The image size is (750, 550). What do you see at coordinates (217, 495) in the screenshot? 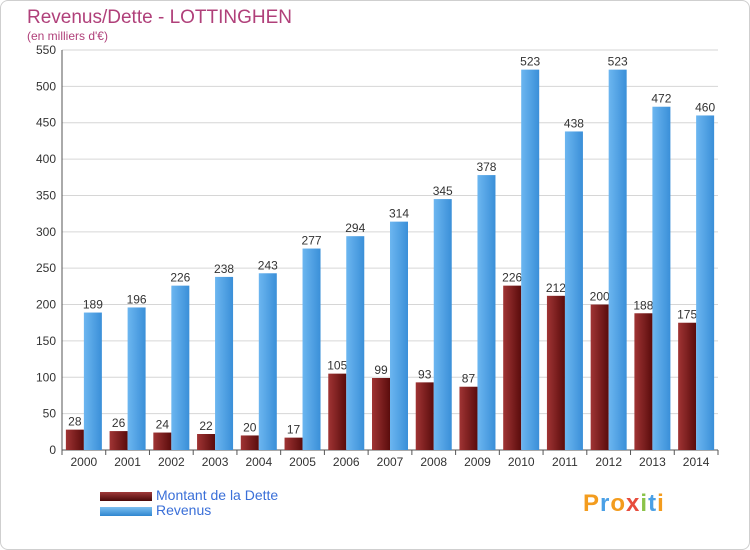
I see `legend-label-dette: Montant de la Dette` at bounding box center [217, 495].